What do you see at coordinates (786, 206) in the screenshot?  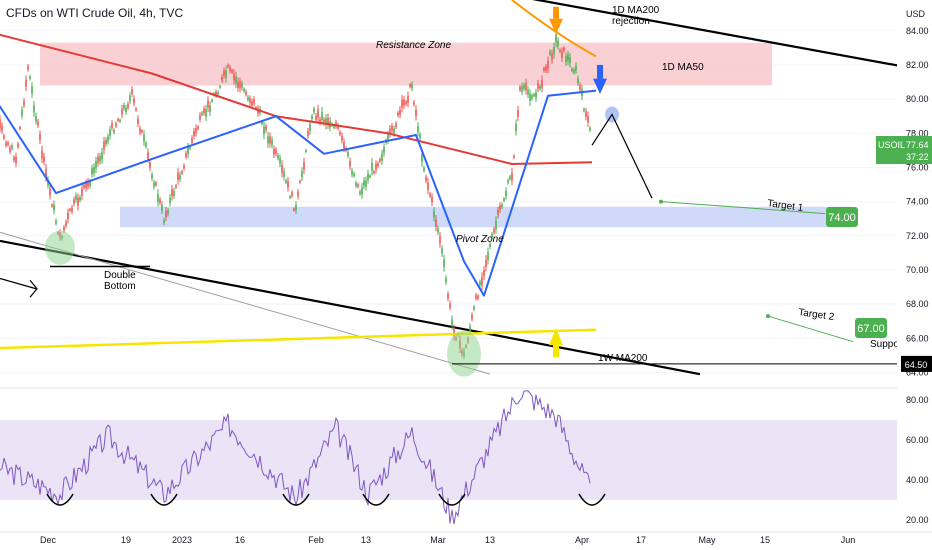 I see `target1-label: Target 1` at bounding box center [786, 206].